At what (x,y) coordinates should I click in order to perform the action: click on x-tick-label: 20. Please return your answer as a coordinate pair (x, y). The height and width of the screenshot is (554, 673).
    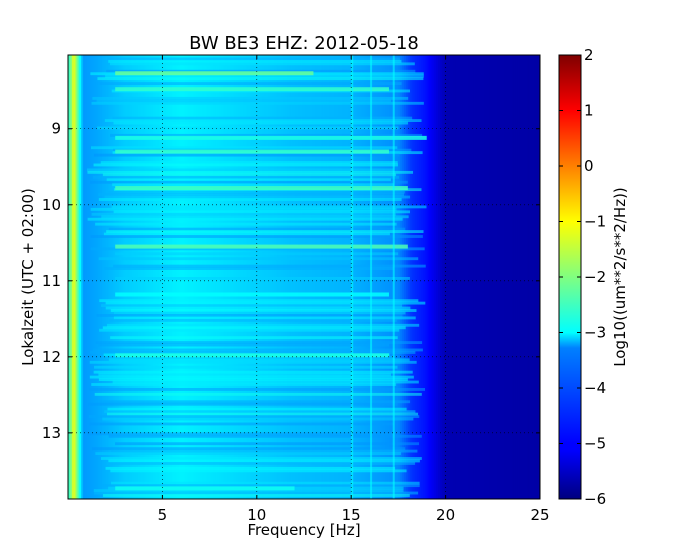
    Looking at the image, I should click on (445, 515).